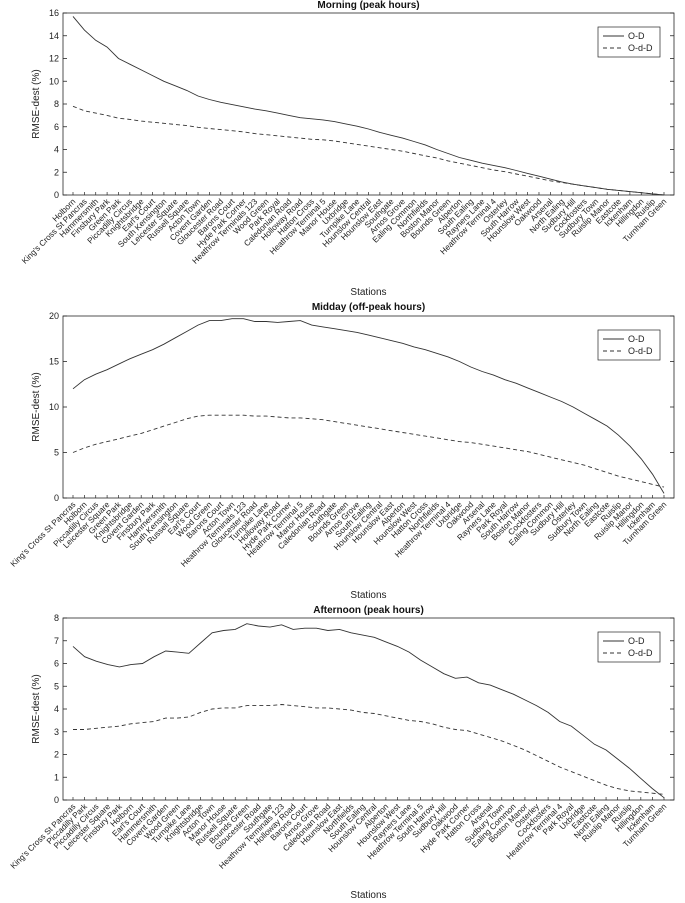 The width and height of the screenshot is (685, 903). I want to click on y-tick-label: 14, so click(54, 36).